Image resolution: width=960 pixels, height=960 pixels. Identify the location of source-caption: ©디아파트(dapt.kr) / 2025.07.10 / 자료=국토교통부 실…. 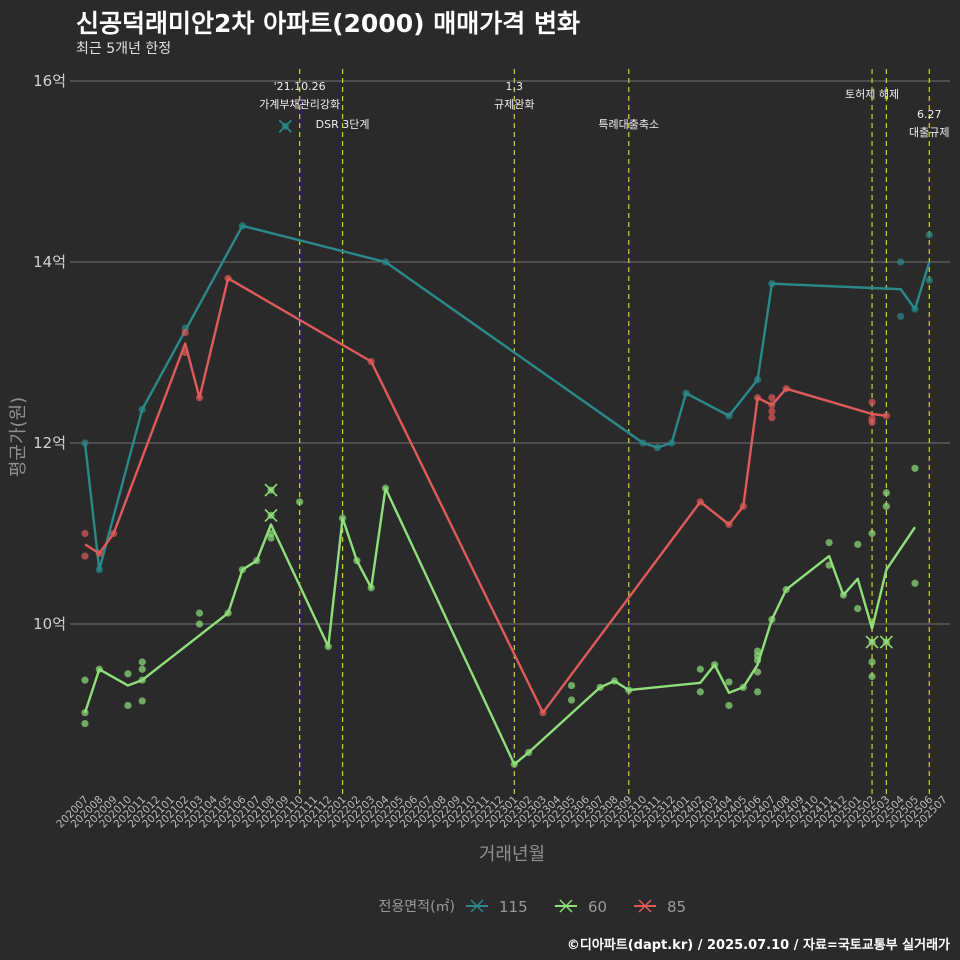
(758, 945).